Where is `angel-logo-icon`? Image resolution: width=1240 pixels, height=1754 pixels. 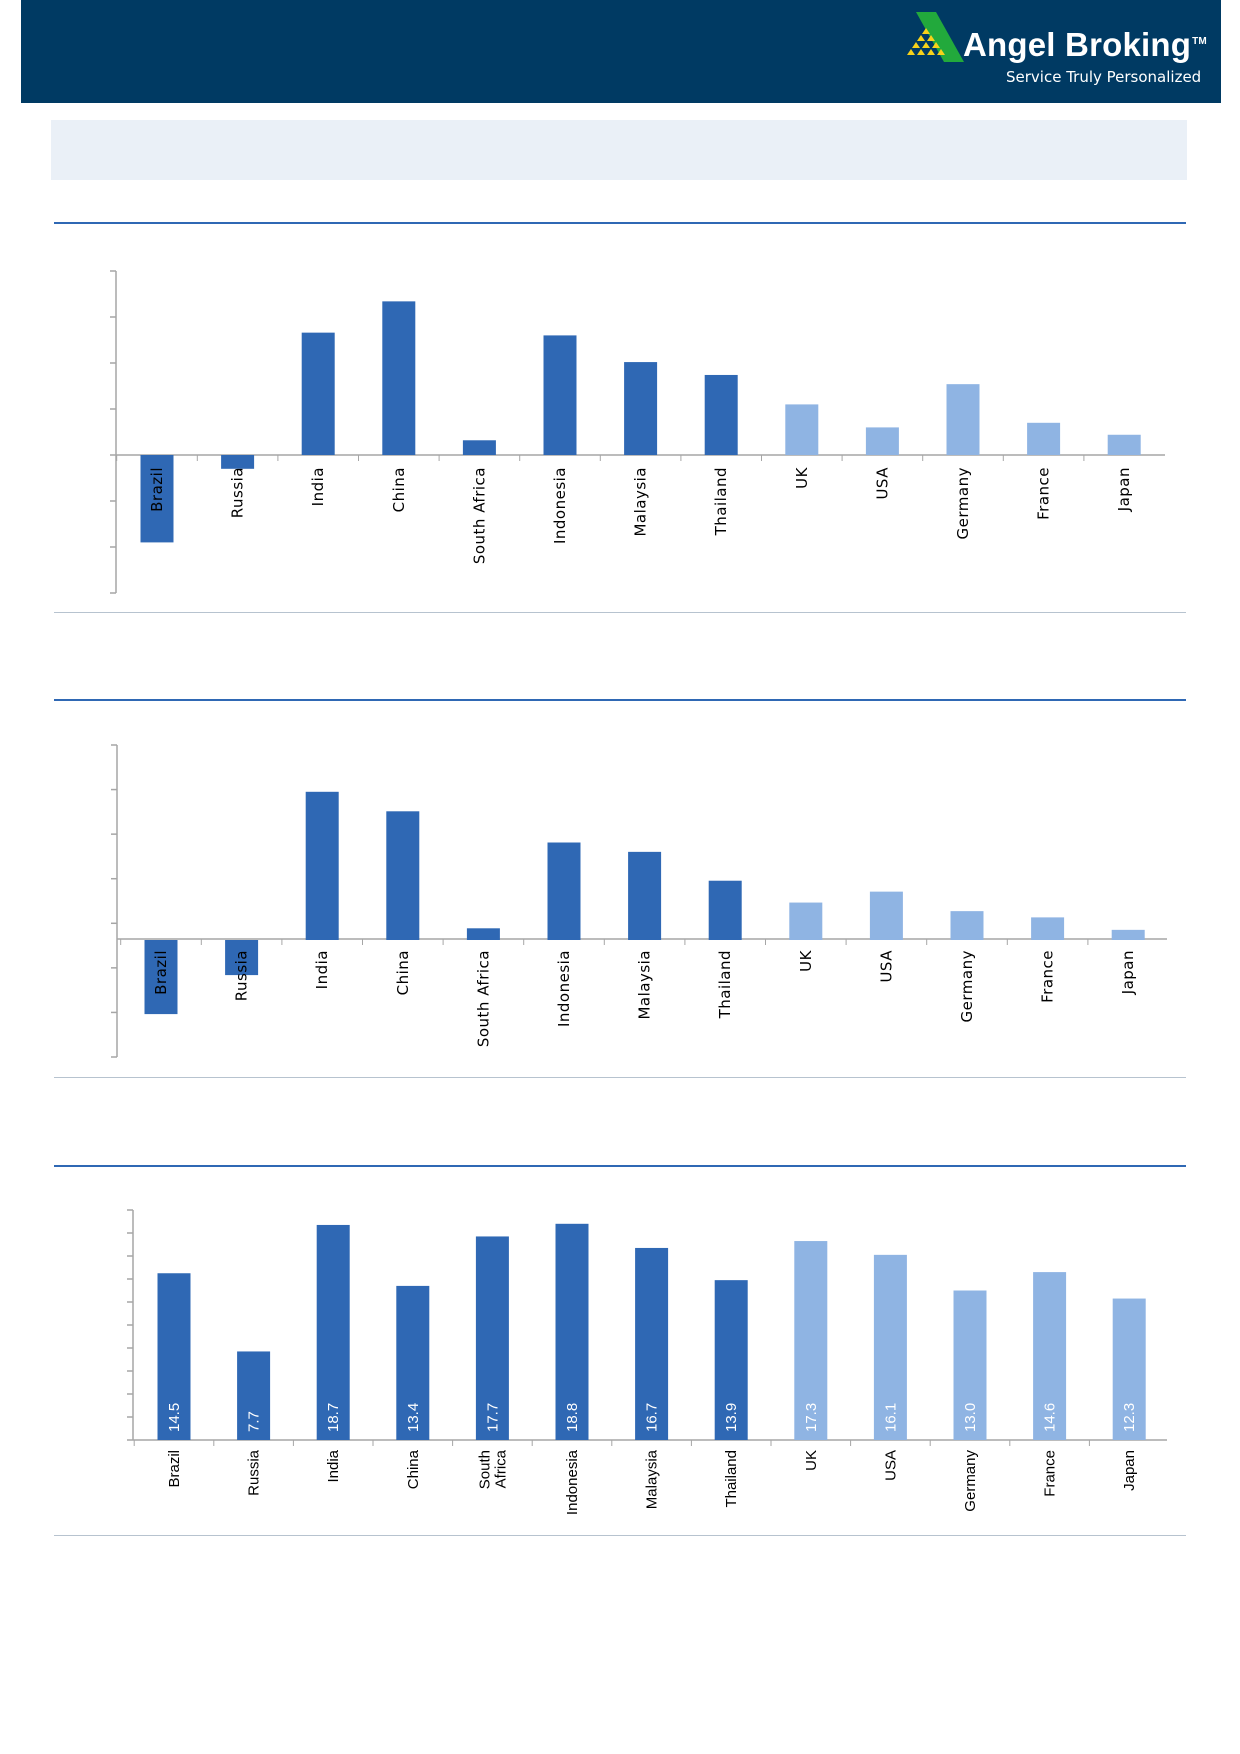 angel-logo-icon is located at coordinates (935, 37).